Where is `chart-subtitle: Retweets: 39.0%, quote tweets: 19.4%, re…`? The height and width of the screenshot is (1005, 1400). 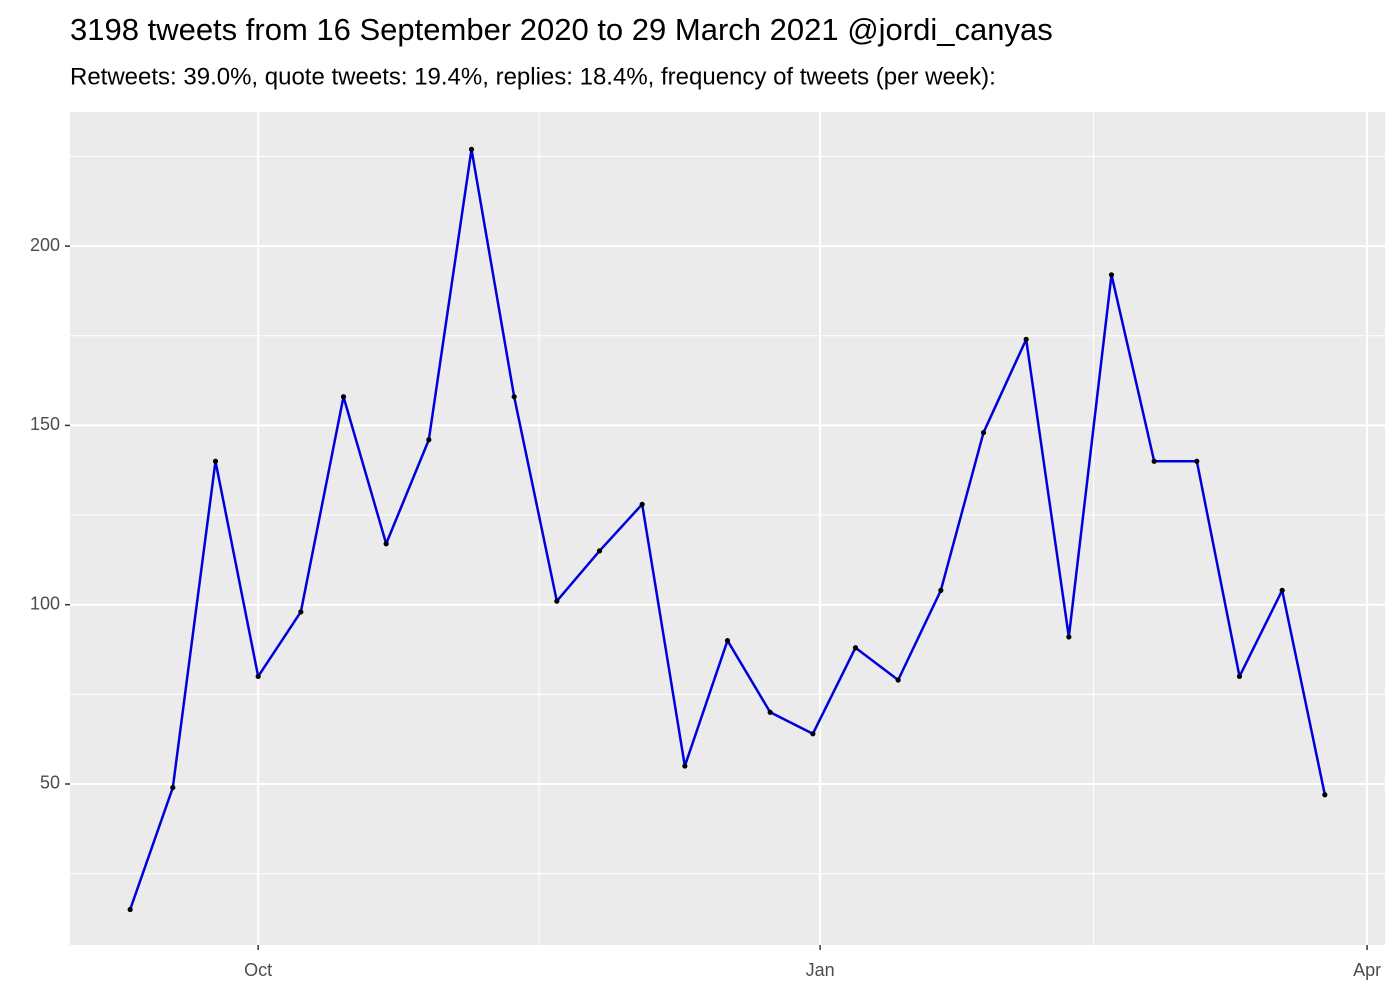 chart-subtitle: Retweets: 39.0%, quote tweets: 19.4%, re… is located at coordinates (533, 76).